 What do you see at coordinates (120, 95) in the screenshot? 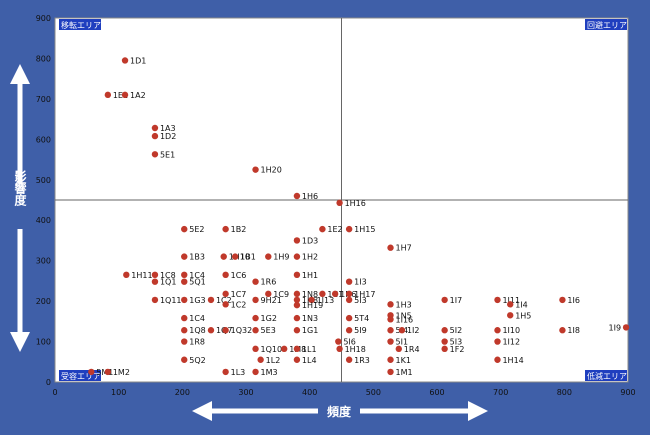
I see `data-point-label: 1E1` at bounding box center [120, 95].